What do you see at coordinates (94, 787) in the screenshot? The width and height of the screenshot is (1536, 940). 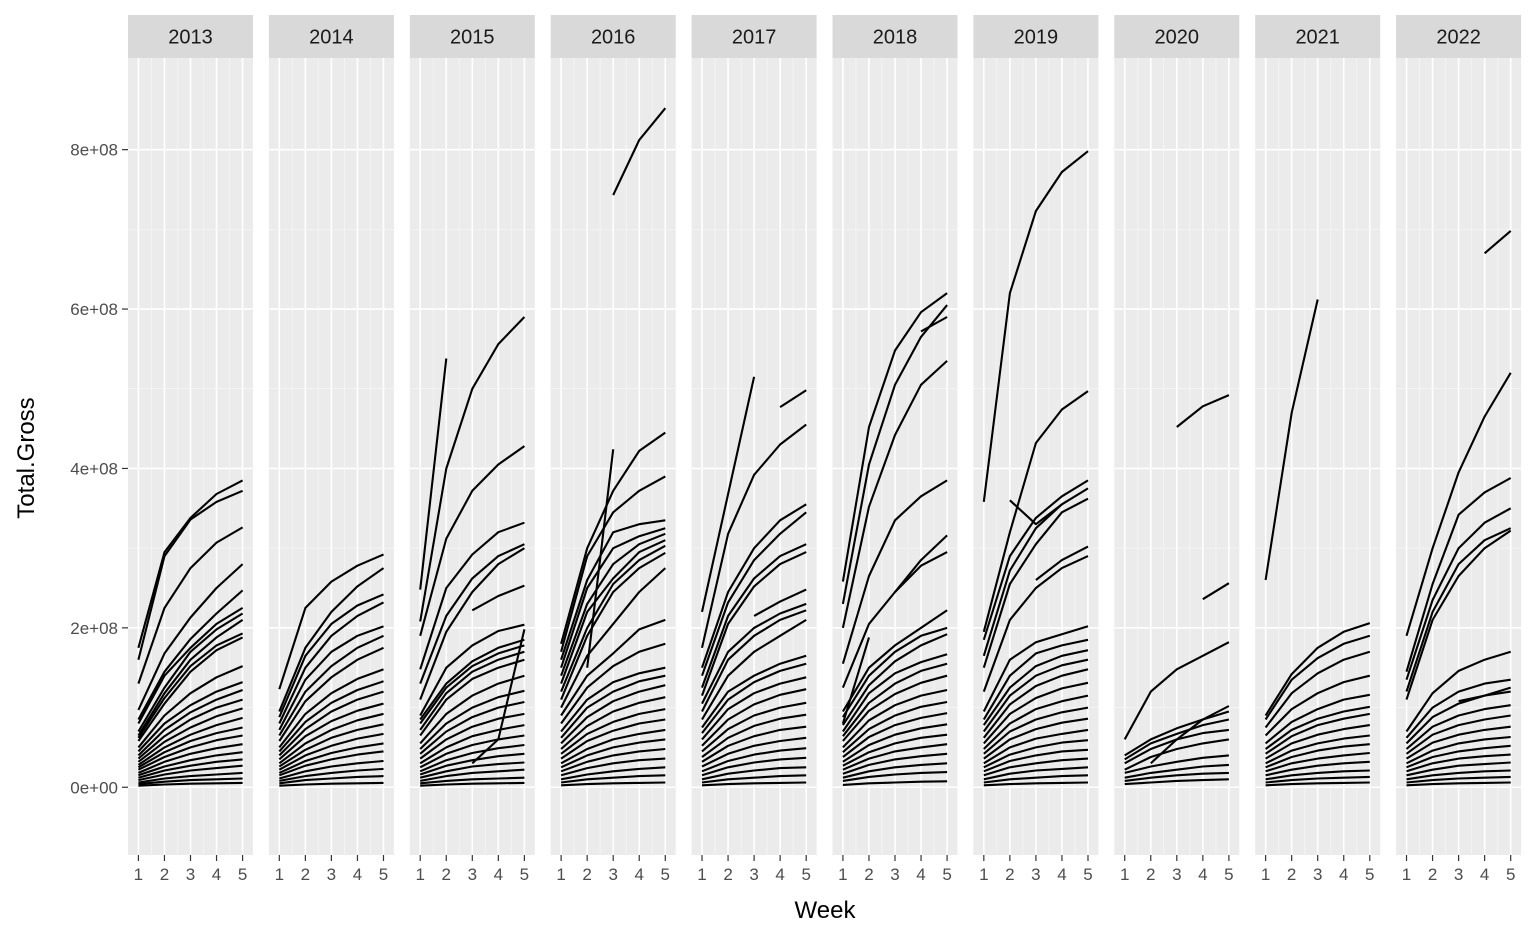 I see `y-tick-label: 0e+00` at bounding box center [94, 787].